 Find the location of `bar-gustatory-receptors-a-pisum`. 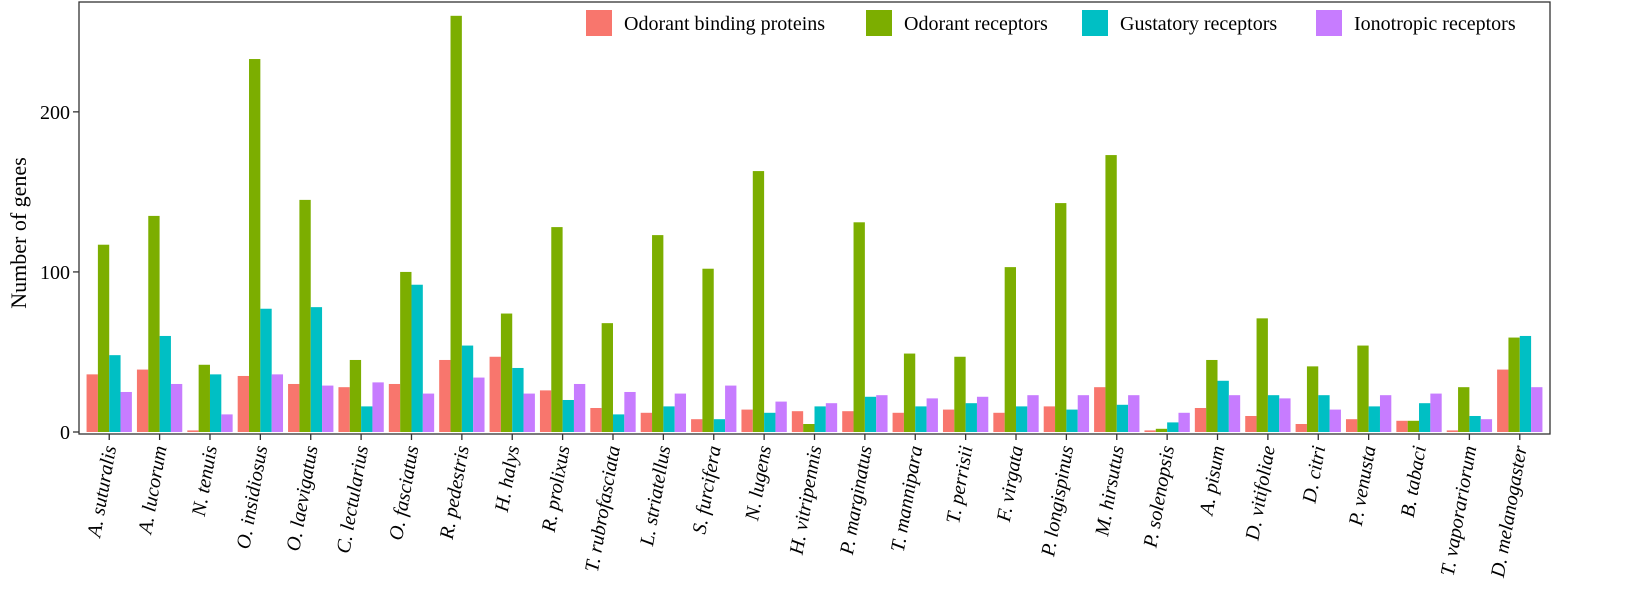

bar-gustatory-receptors-a-pisum is located at coordinates (1223, 406).